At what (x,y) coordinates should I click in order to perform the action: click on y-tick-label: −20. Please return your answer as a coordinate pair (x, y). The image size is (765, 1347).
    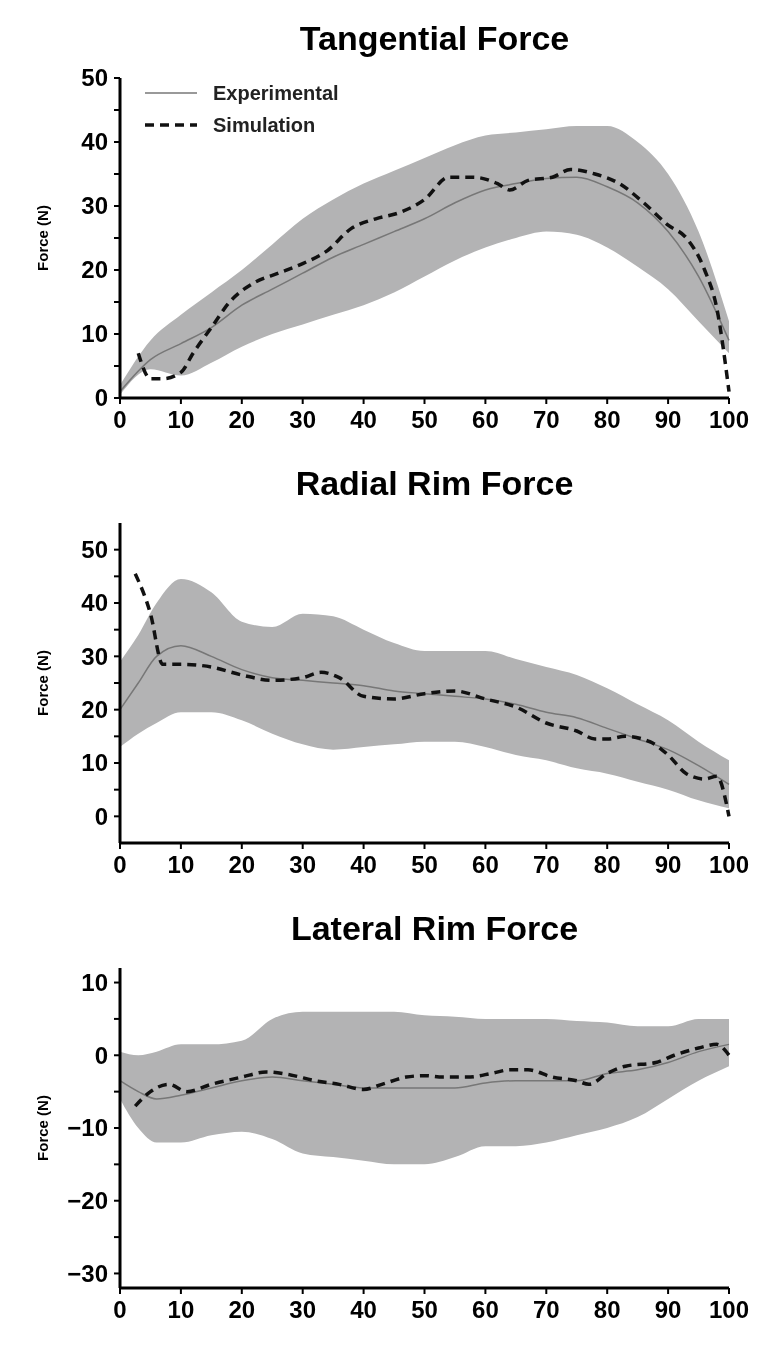
    Looking at the image, I should click on (87, 1201).